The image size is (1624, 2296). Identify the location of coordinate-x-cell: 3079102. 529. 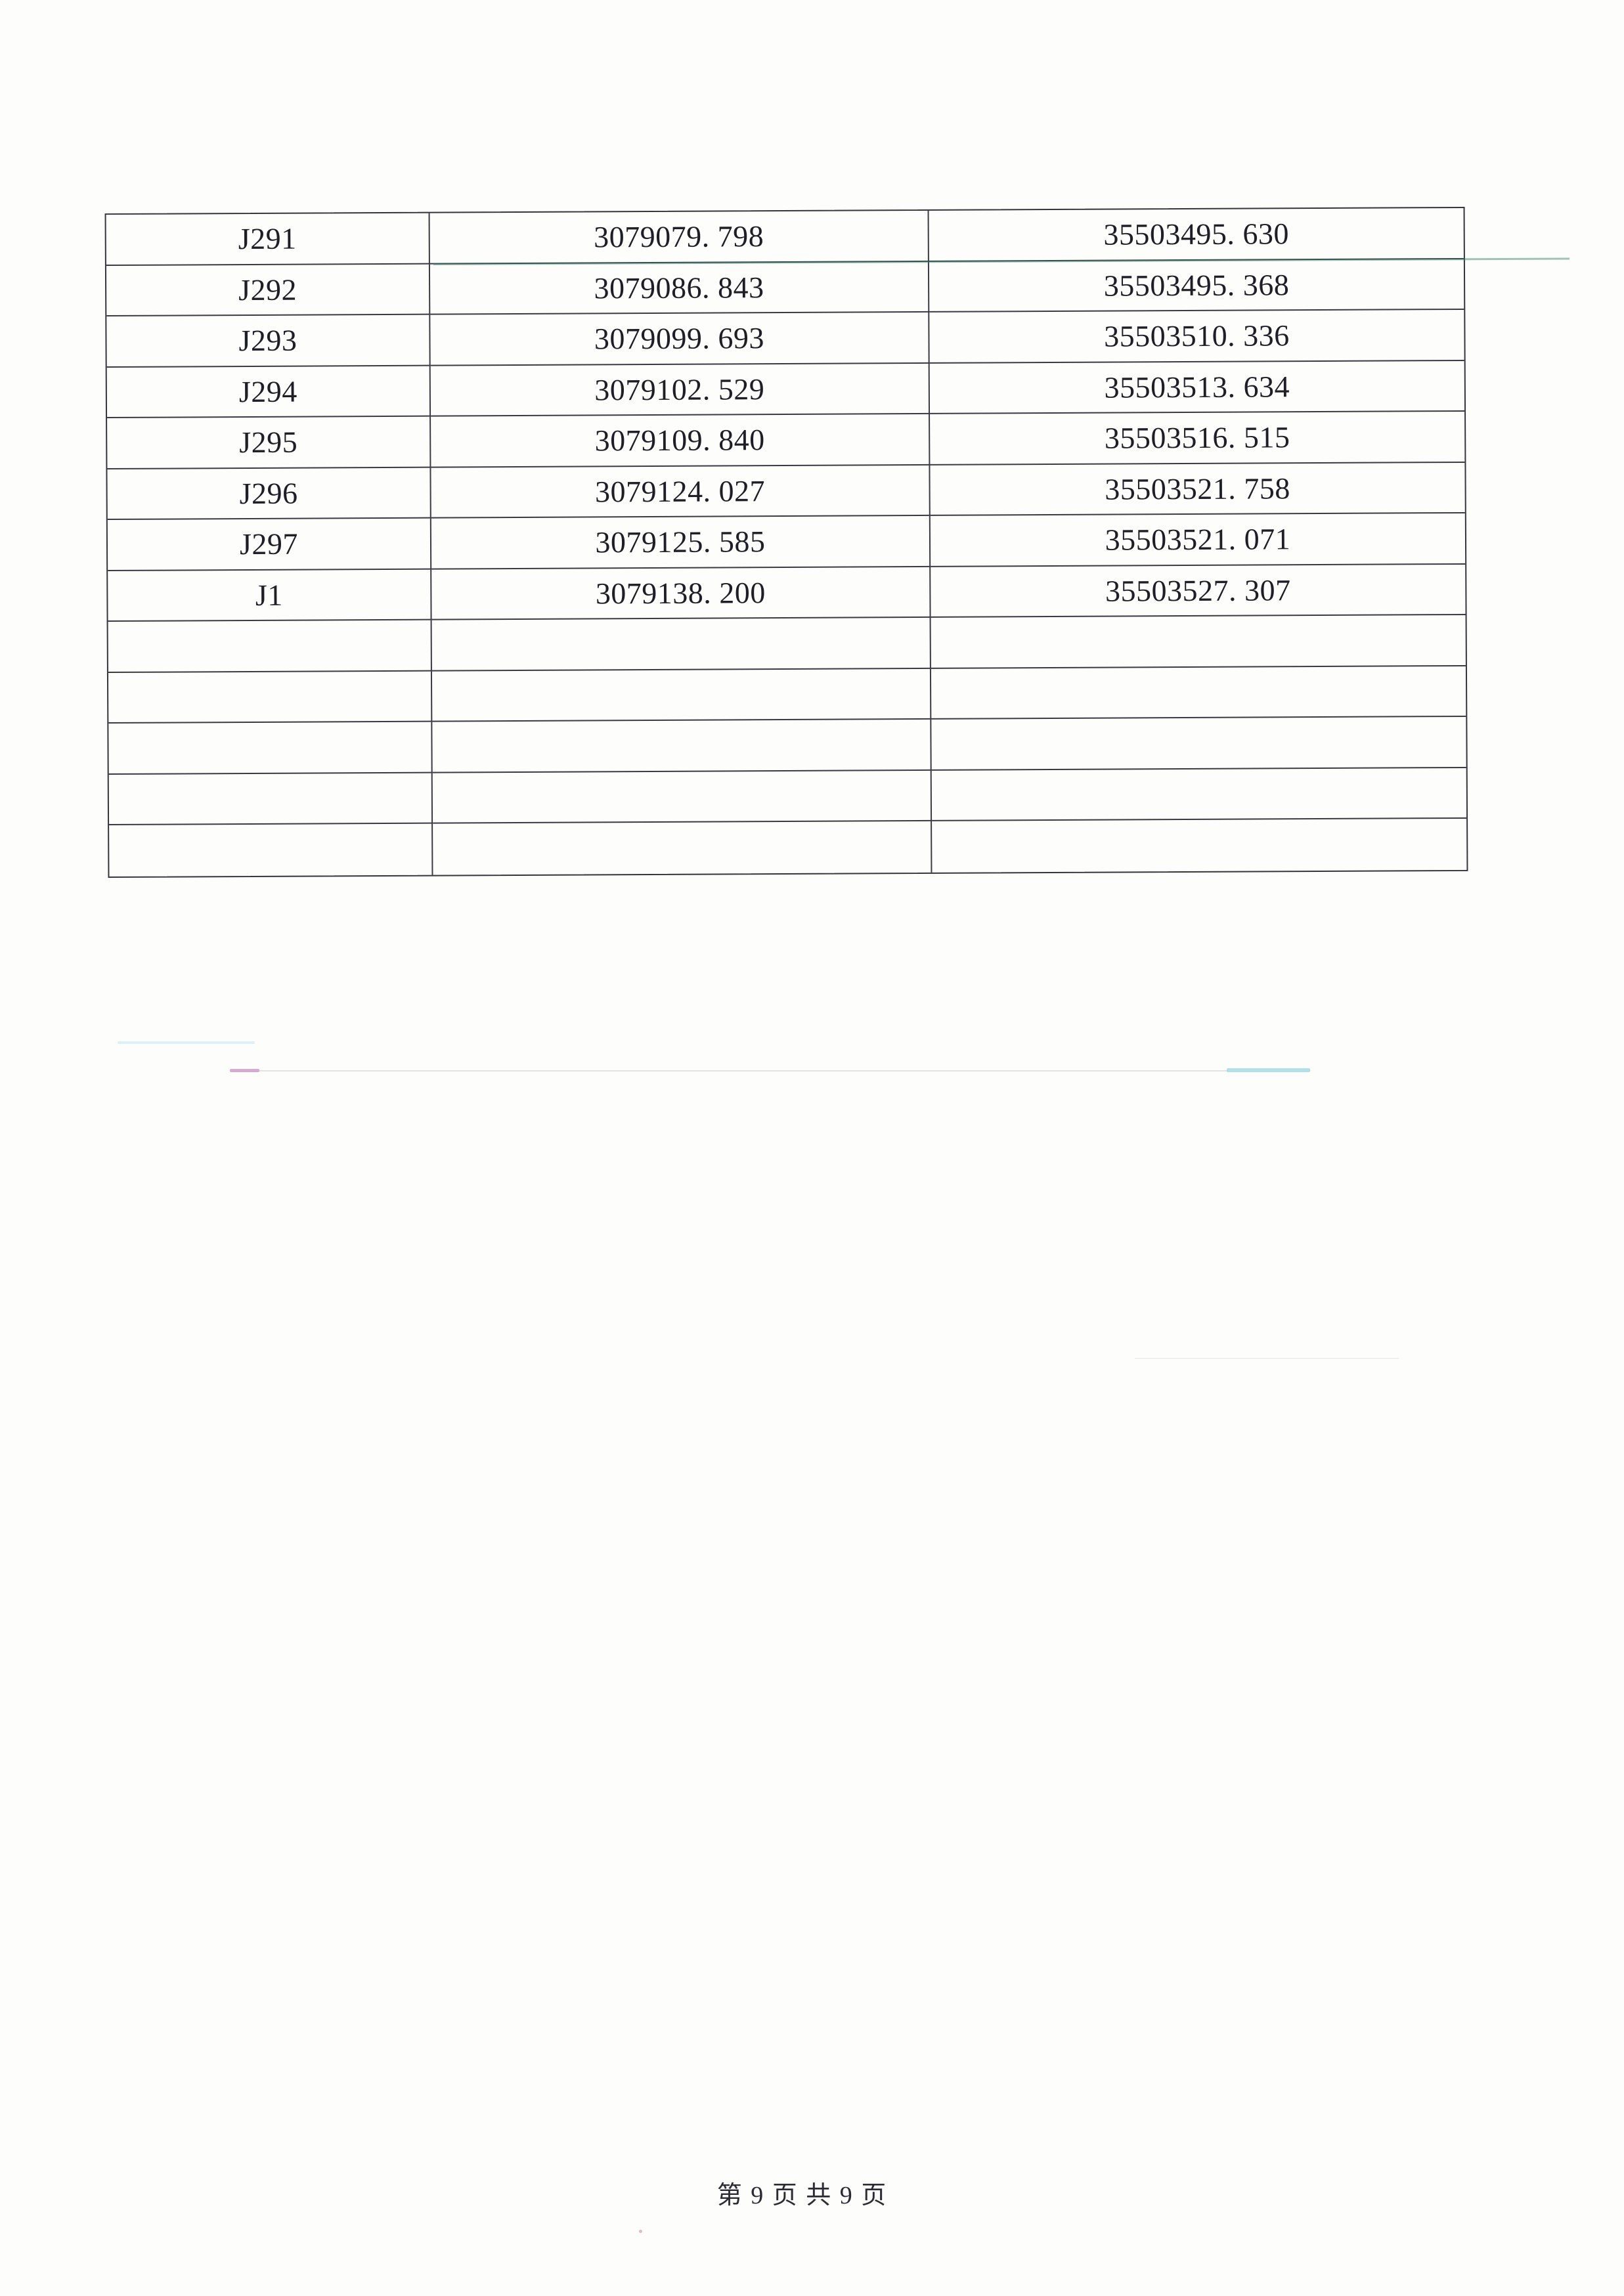
(680, 390).